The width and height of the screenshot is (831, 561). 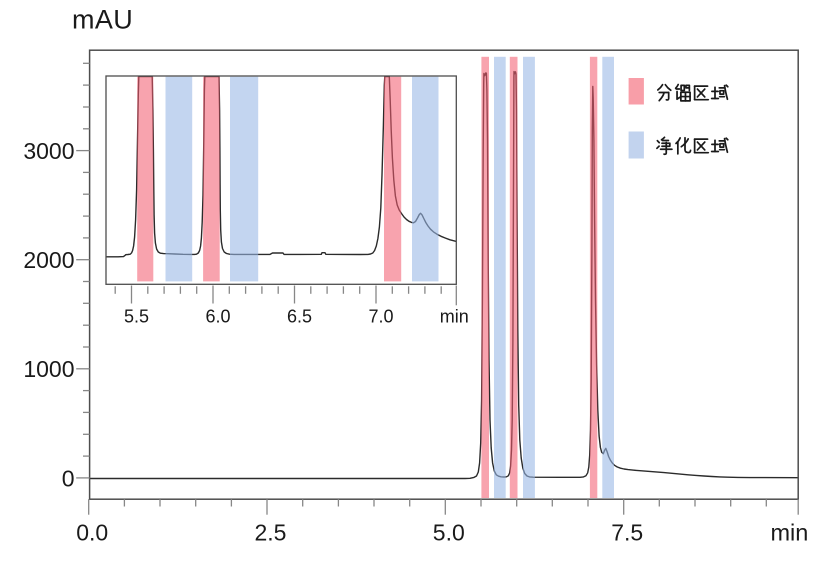 What do you see at coordinates (271, 532) in the screenshot?
I see `svg-text: 2.5` at bounding box center [271, 532].